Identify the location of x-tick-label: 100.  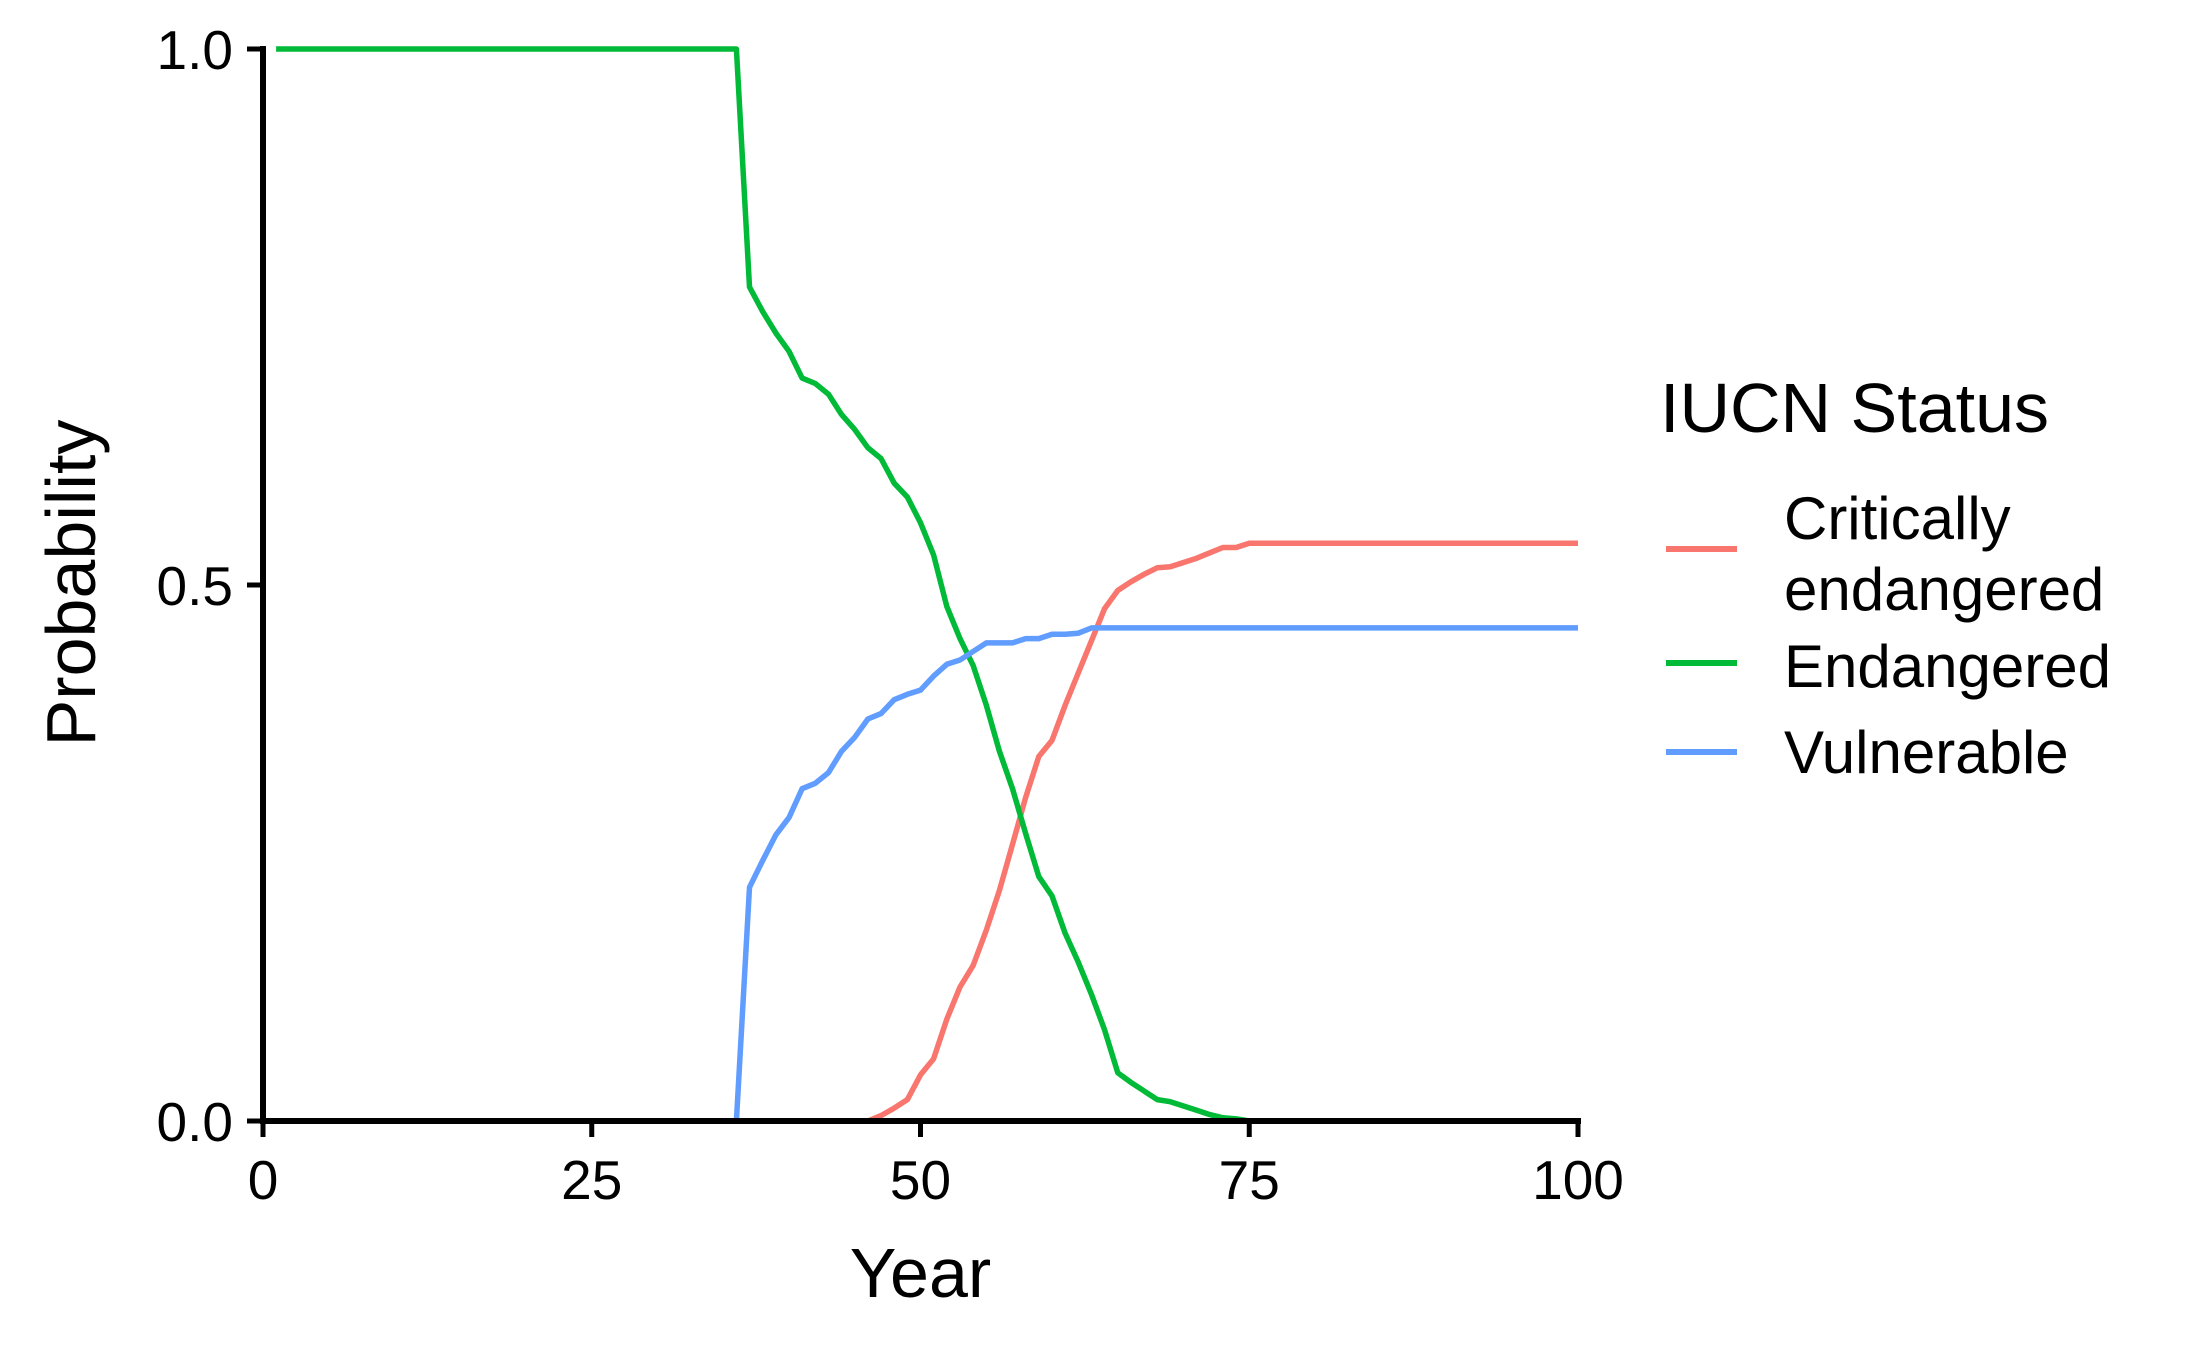
(1578, 1180).